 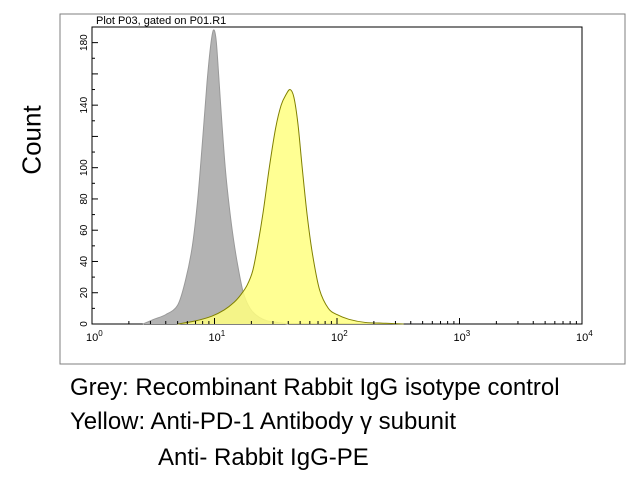 What do you see at coordinates (84, 104) in the screenshot?
I see `y-tick-label: 140` at bounding box center [84, 104].